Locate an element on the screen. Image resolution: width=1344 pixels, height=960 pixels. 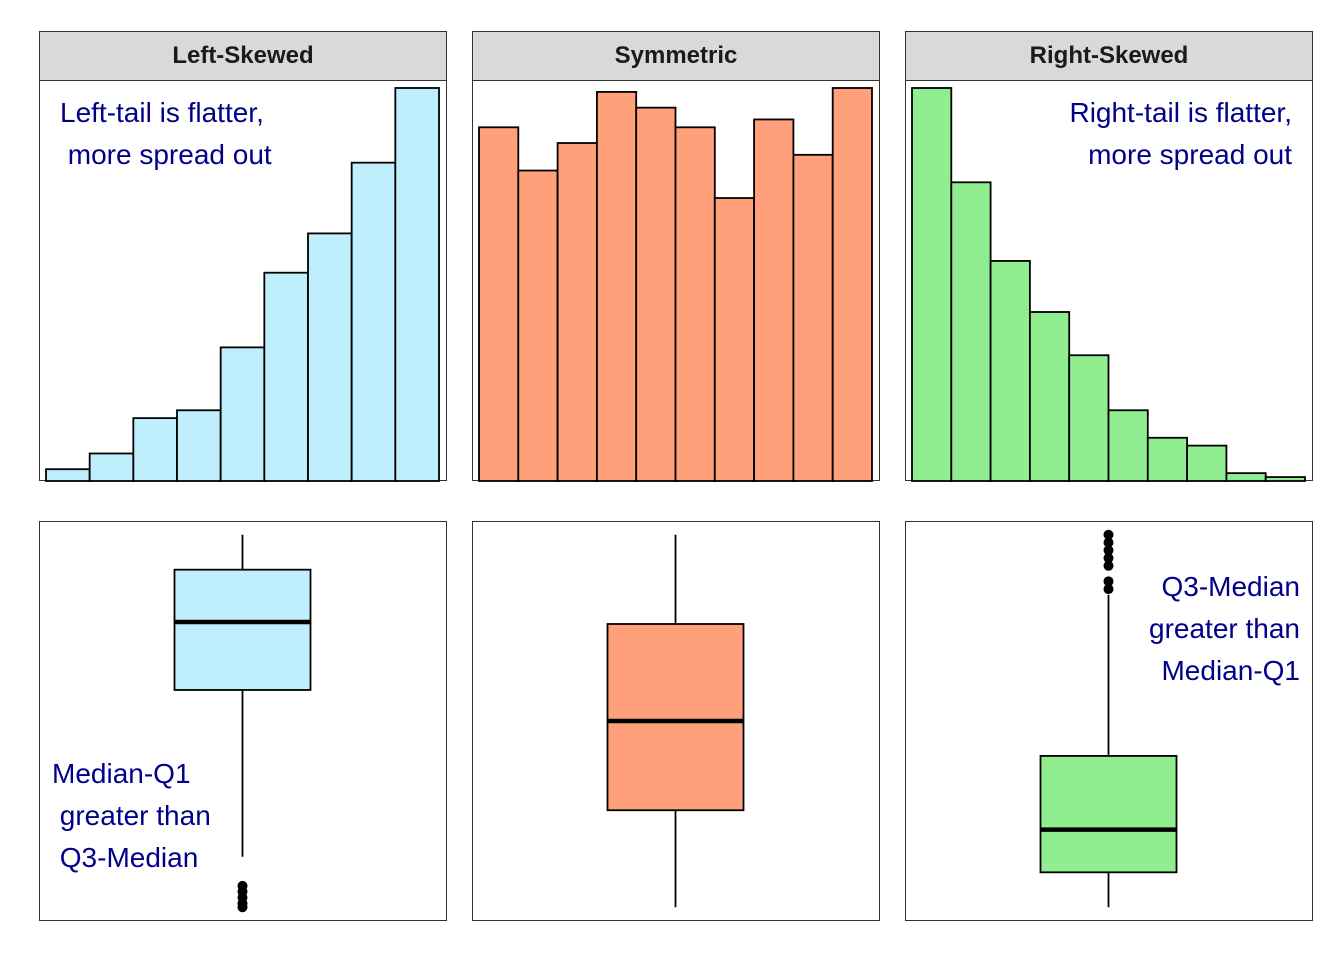
facet-title: Right-Skewed is located at coordinates (1109, 56).